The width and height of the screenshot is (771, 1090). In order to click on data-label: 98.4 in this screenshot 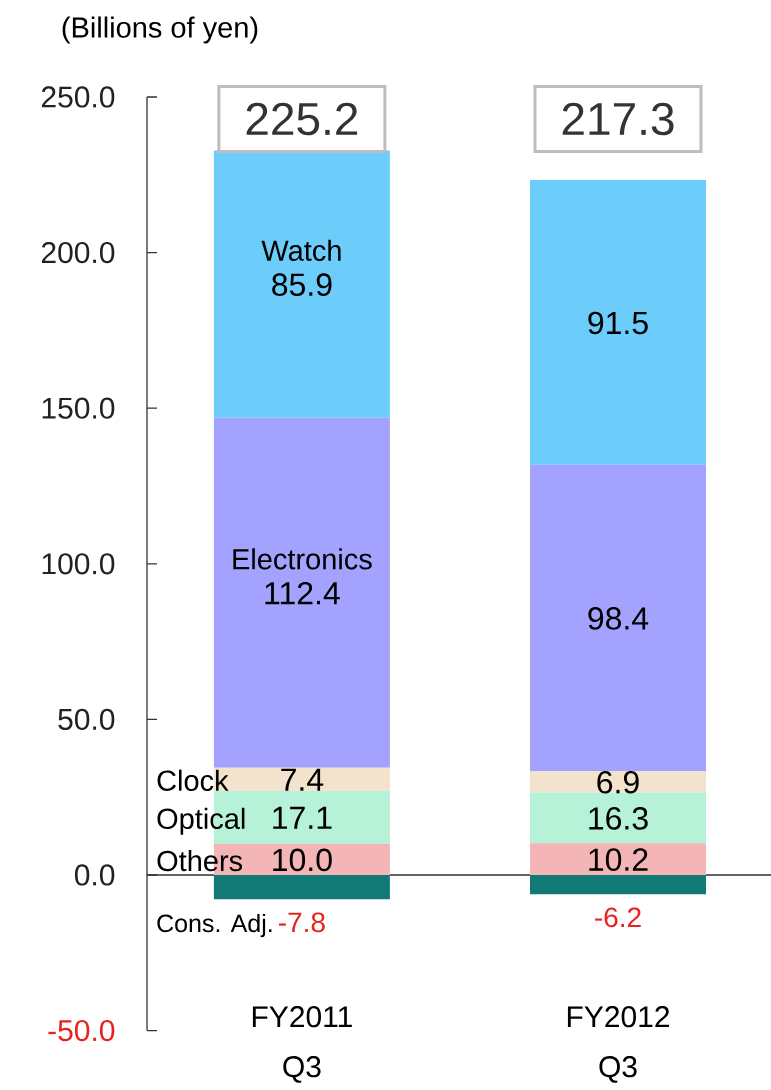, I will do `click(618, 618)`.